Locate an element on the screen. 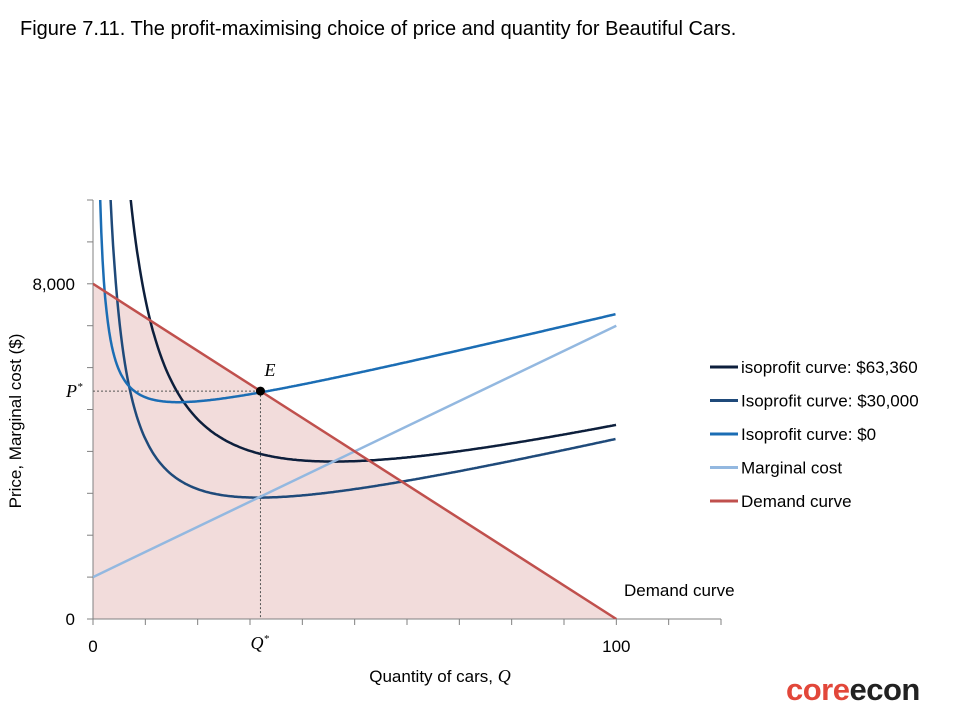  coreecon-logo: coreecon is located at coordinates (853, 690).